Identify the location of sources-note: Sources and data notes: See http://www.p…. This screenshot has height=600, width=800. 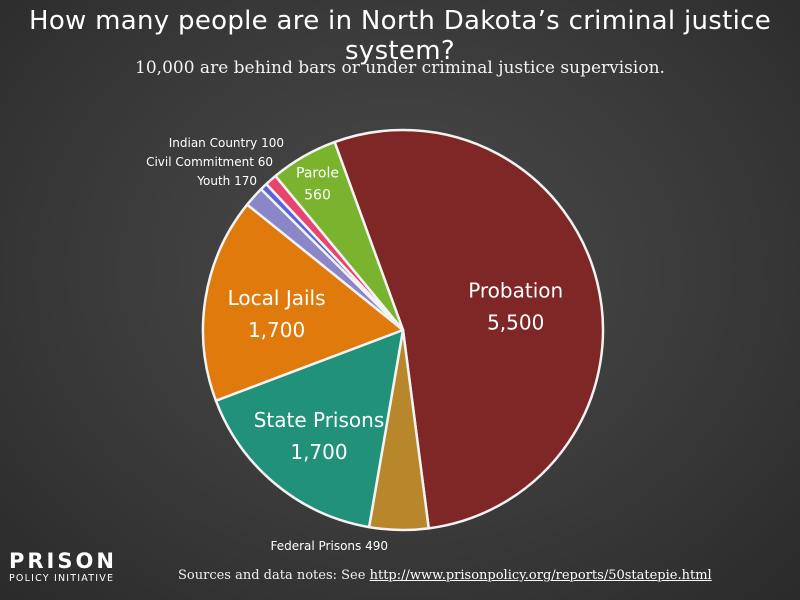
(483, 575).